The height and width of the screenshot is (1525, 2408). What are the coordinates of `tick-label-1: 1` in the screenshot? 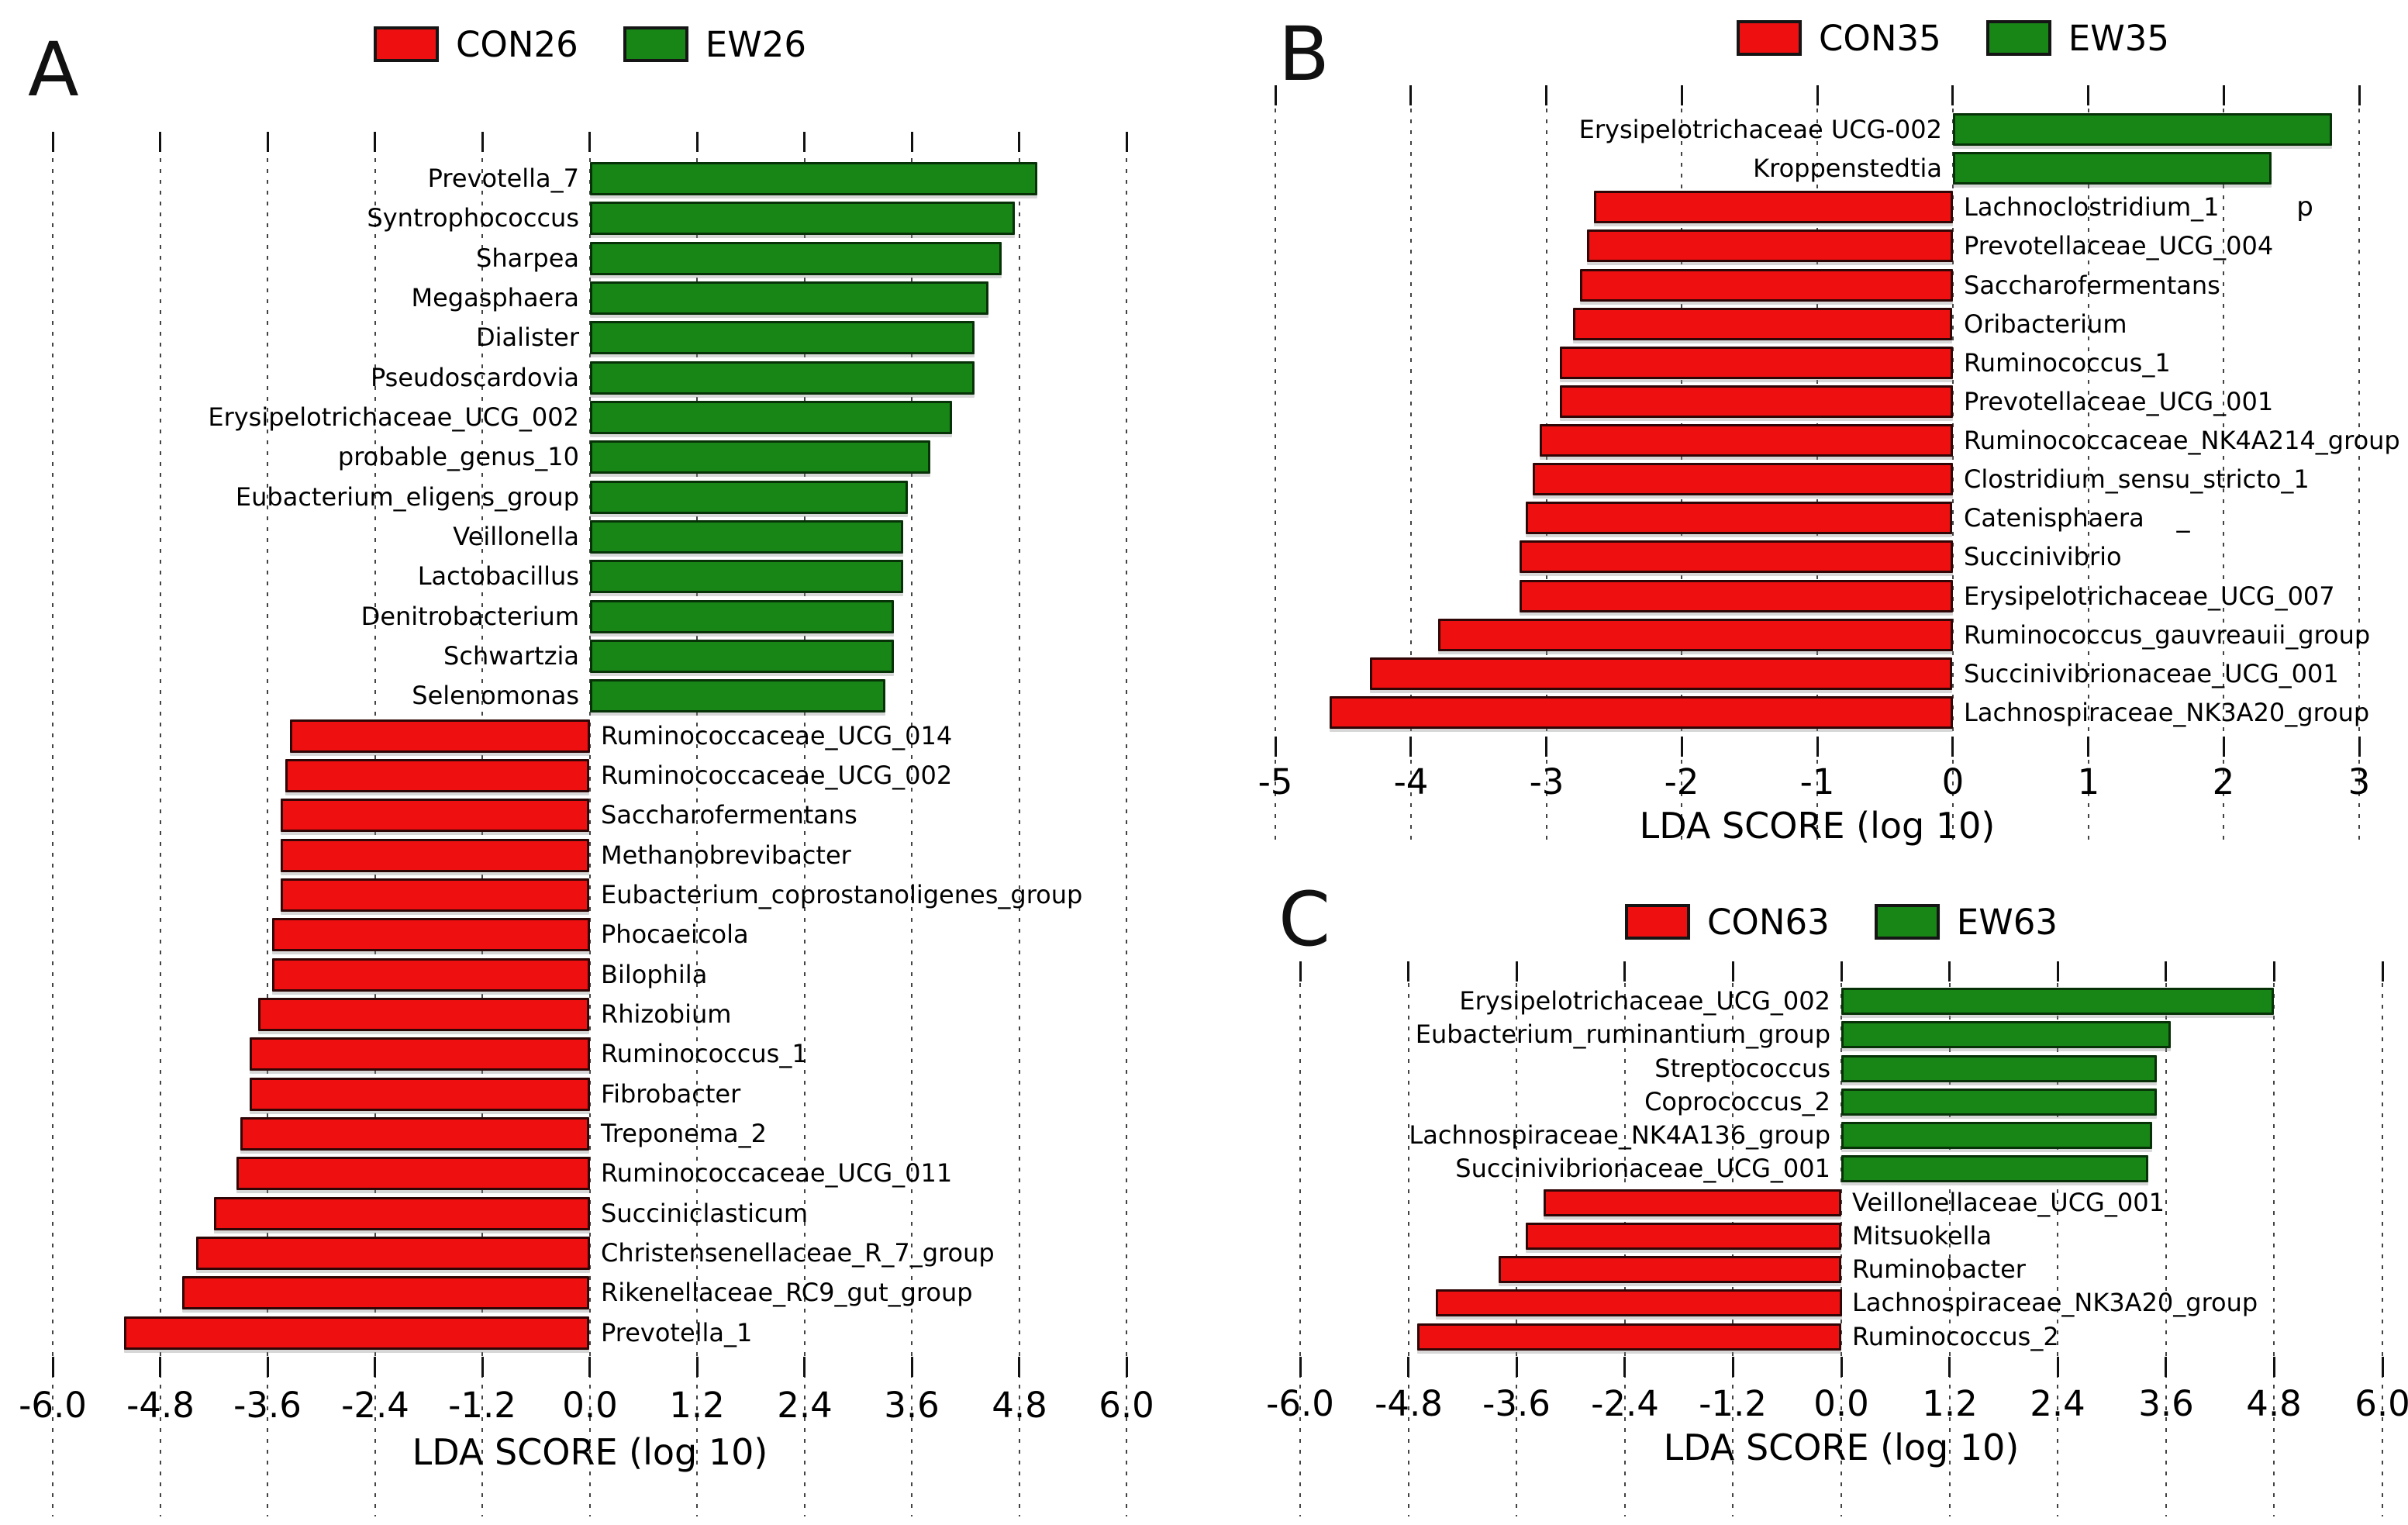 It's located at (2088, 781).